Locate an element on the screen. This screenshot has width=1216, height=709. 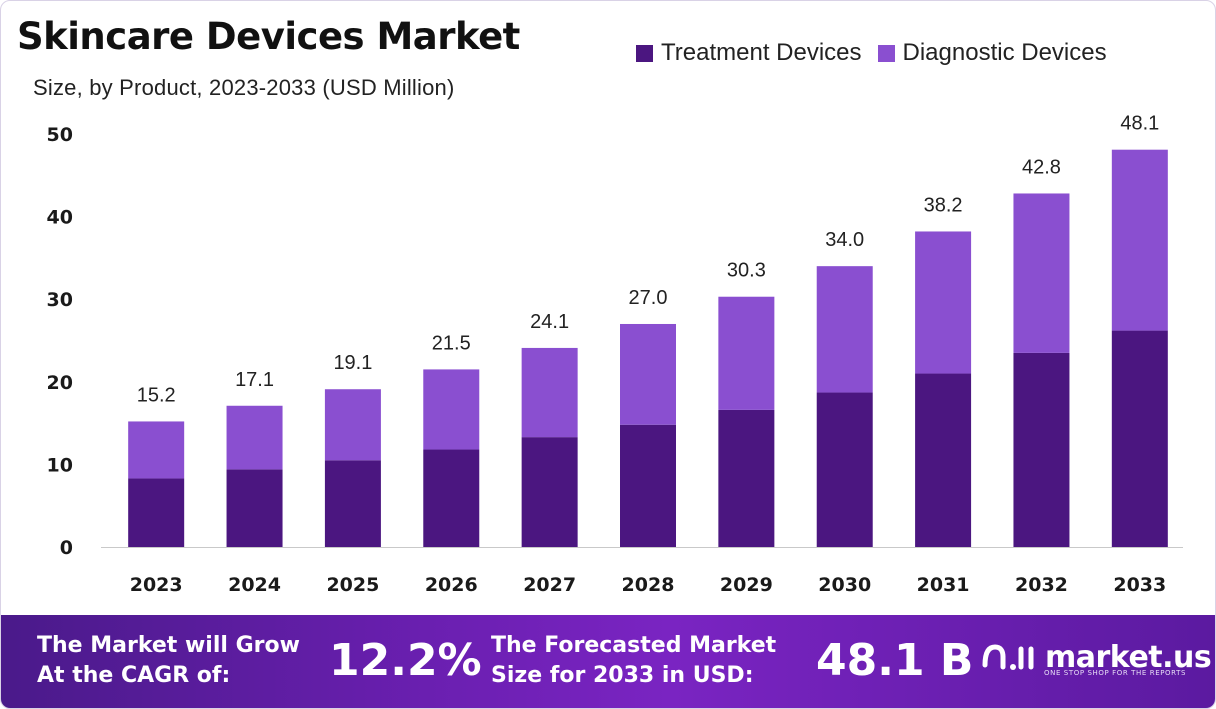
legend-swatch-treatment is located at coordinates (644, 53).